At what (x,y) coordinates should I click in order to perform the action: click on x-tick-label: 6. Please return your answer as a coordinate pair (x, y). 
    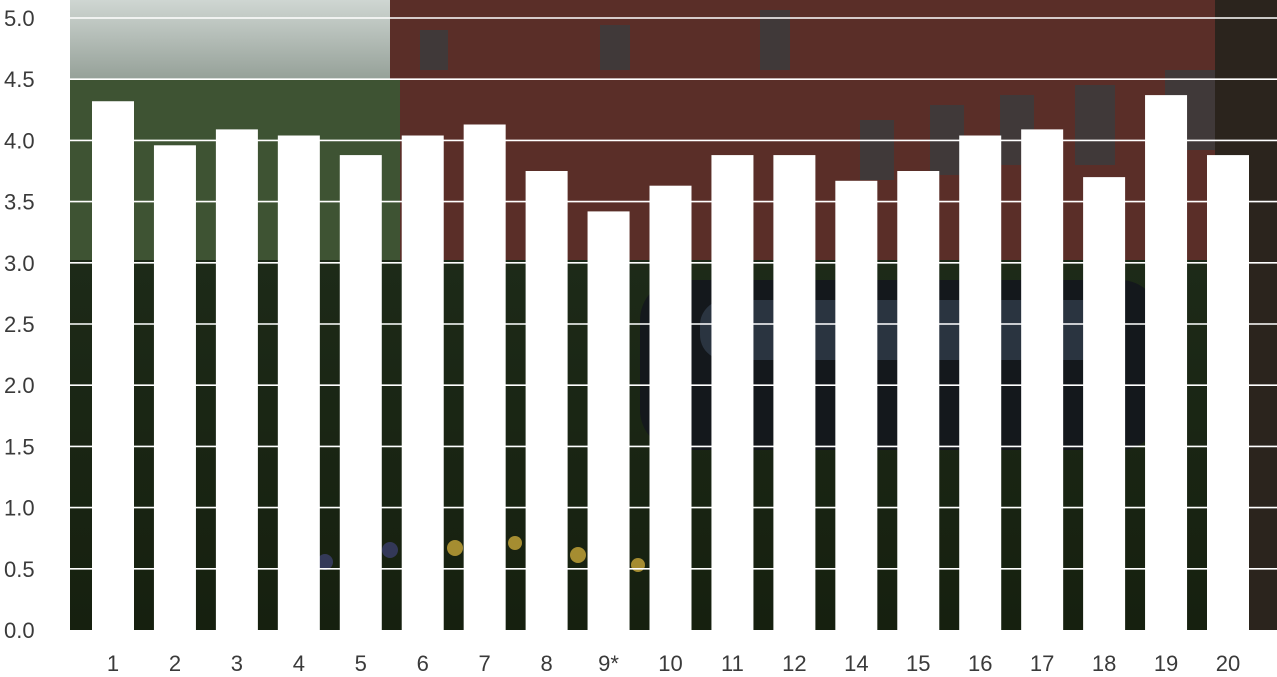
    Looking at the image, I should click on (423, 663).